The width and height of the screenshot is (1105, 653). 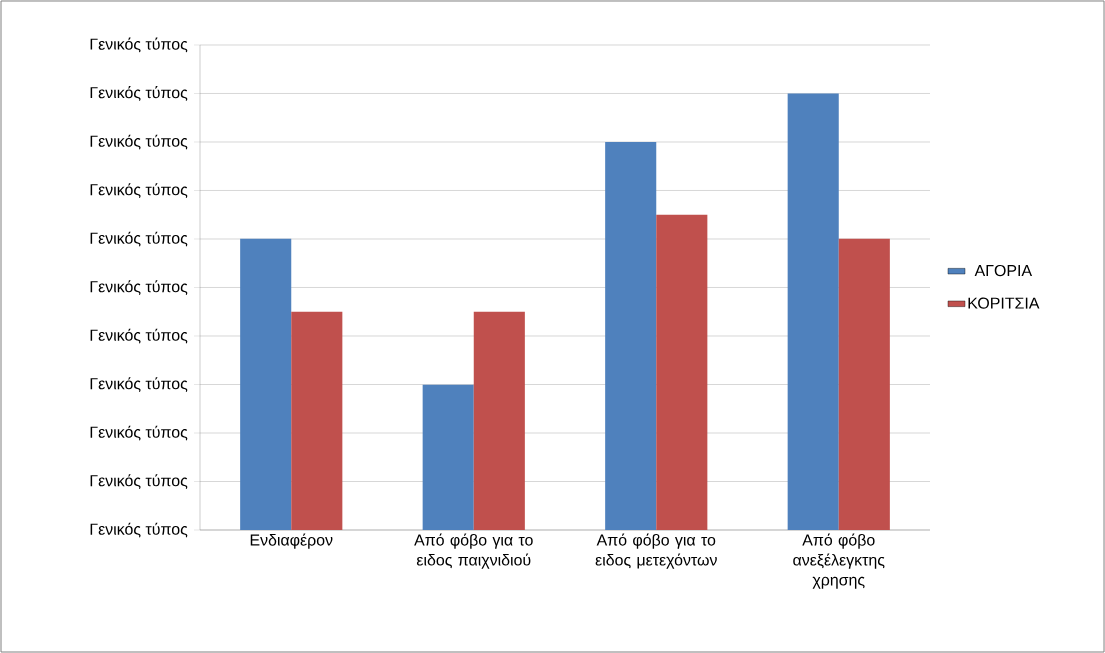 What do you see at coordinates (839, 561) in the screenshot?
I see `x-tick-label: Από φόβο ανεξέλεγκτης χρησης` at bounding box center [839, 561].